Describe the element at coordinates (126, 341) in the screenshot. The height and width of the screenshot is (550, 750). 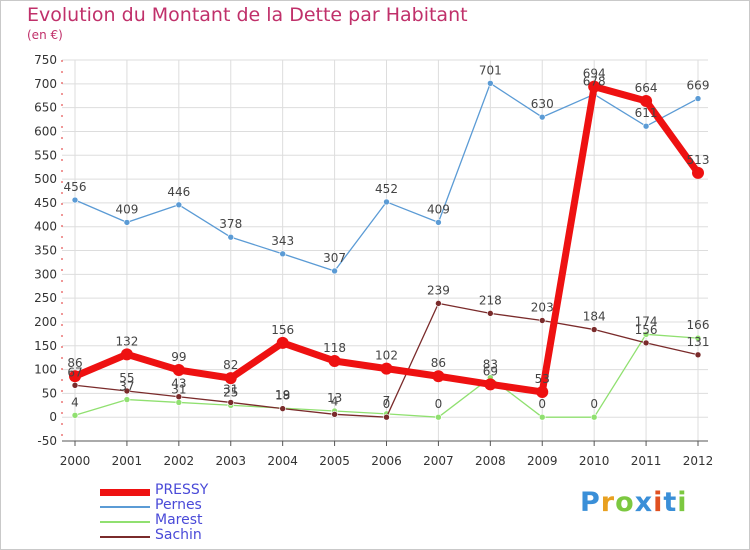
I see `data-label-pressy: 132` at that location.